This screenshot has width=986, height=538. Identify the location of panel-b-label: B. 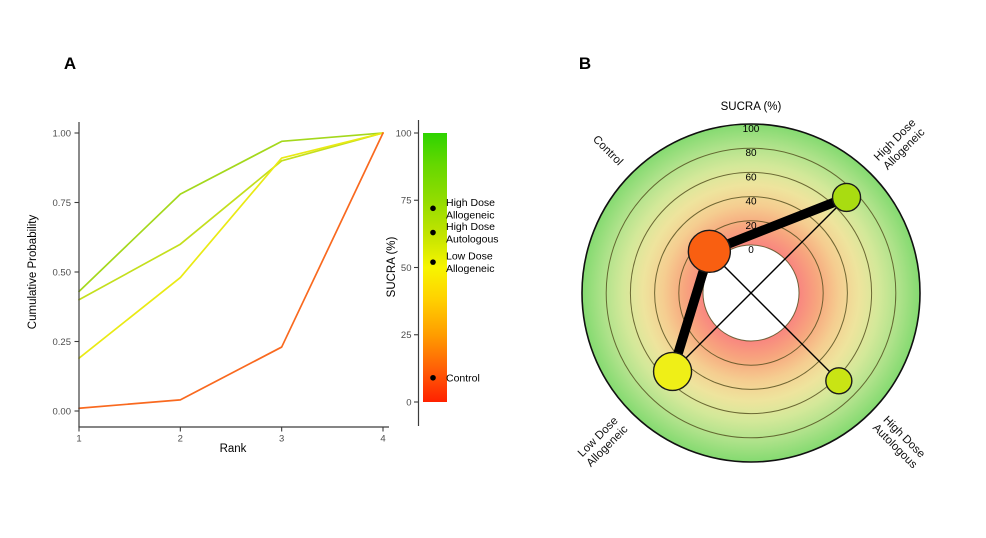
(585, 63).